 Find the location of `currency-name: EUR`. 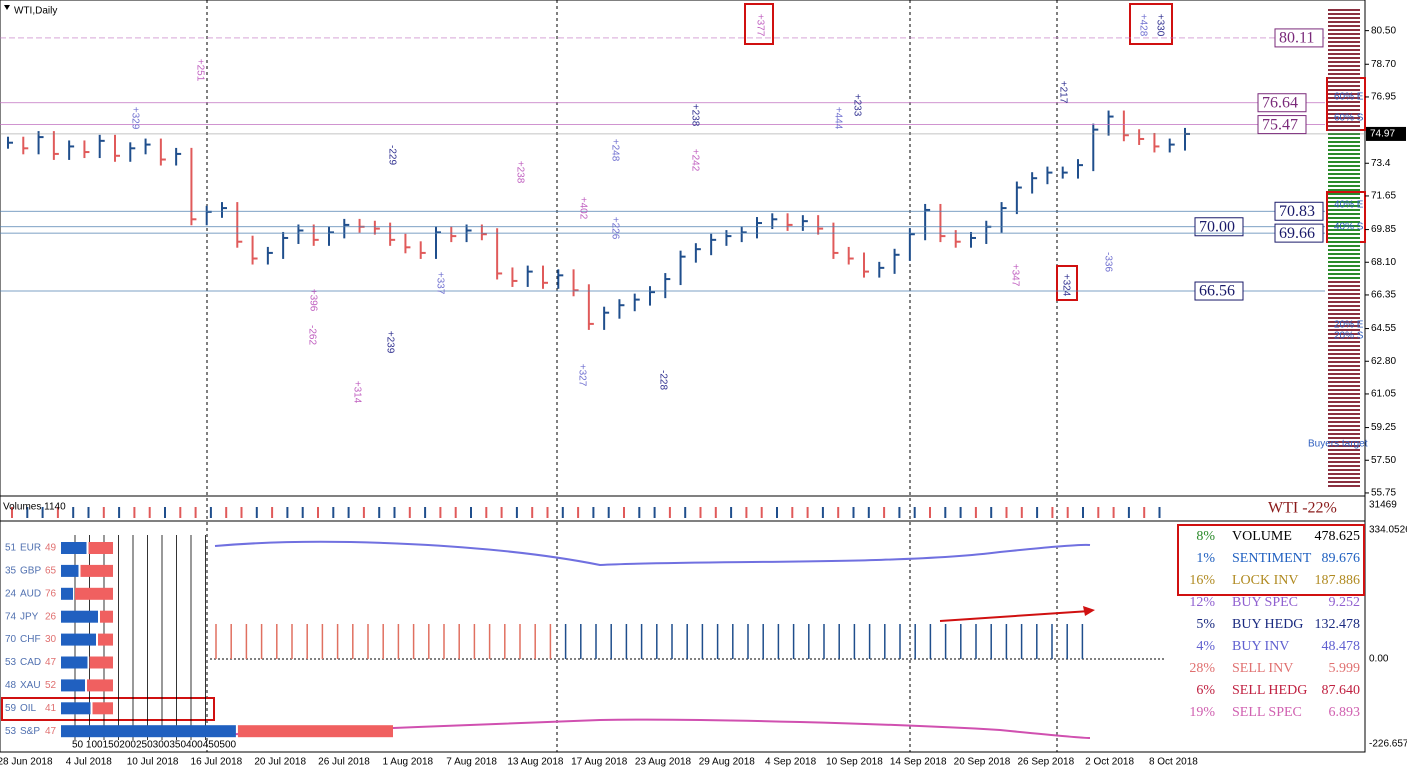

currency-name: EUR is located at coordinates (30, 548).